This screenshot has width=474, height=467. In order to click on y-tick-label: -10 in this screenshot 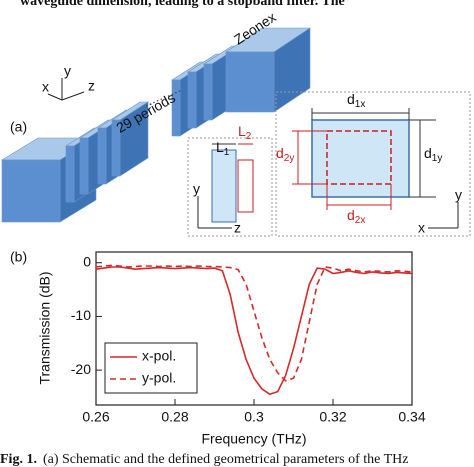, I will do `click(81, 315)`.